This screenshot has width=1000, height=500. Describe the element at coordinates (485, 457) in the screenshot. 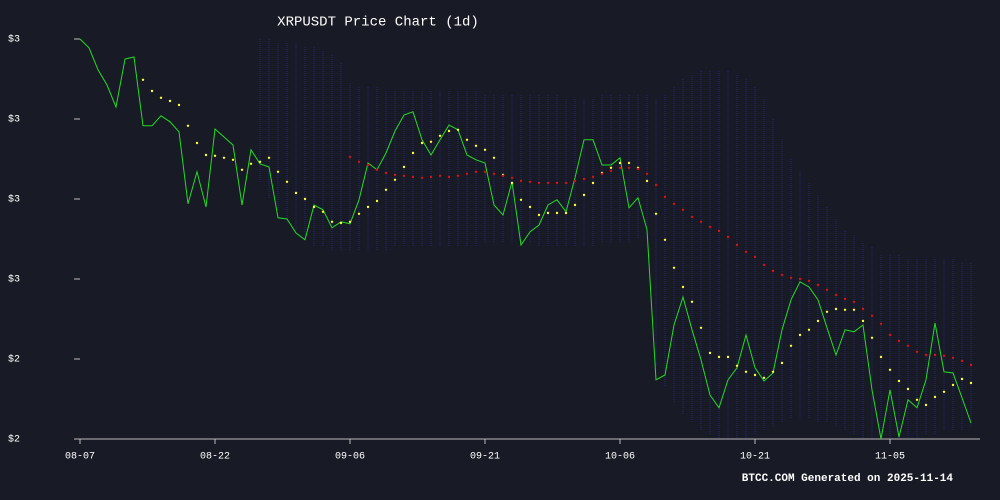

I see `x-tick-label: 09-21` at that location.